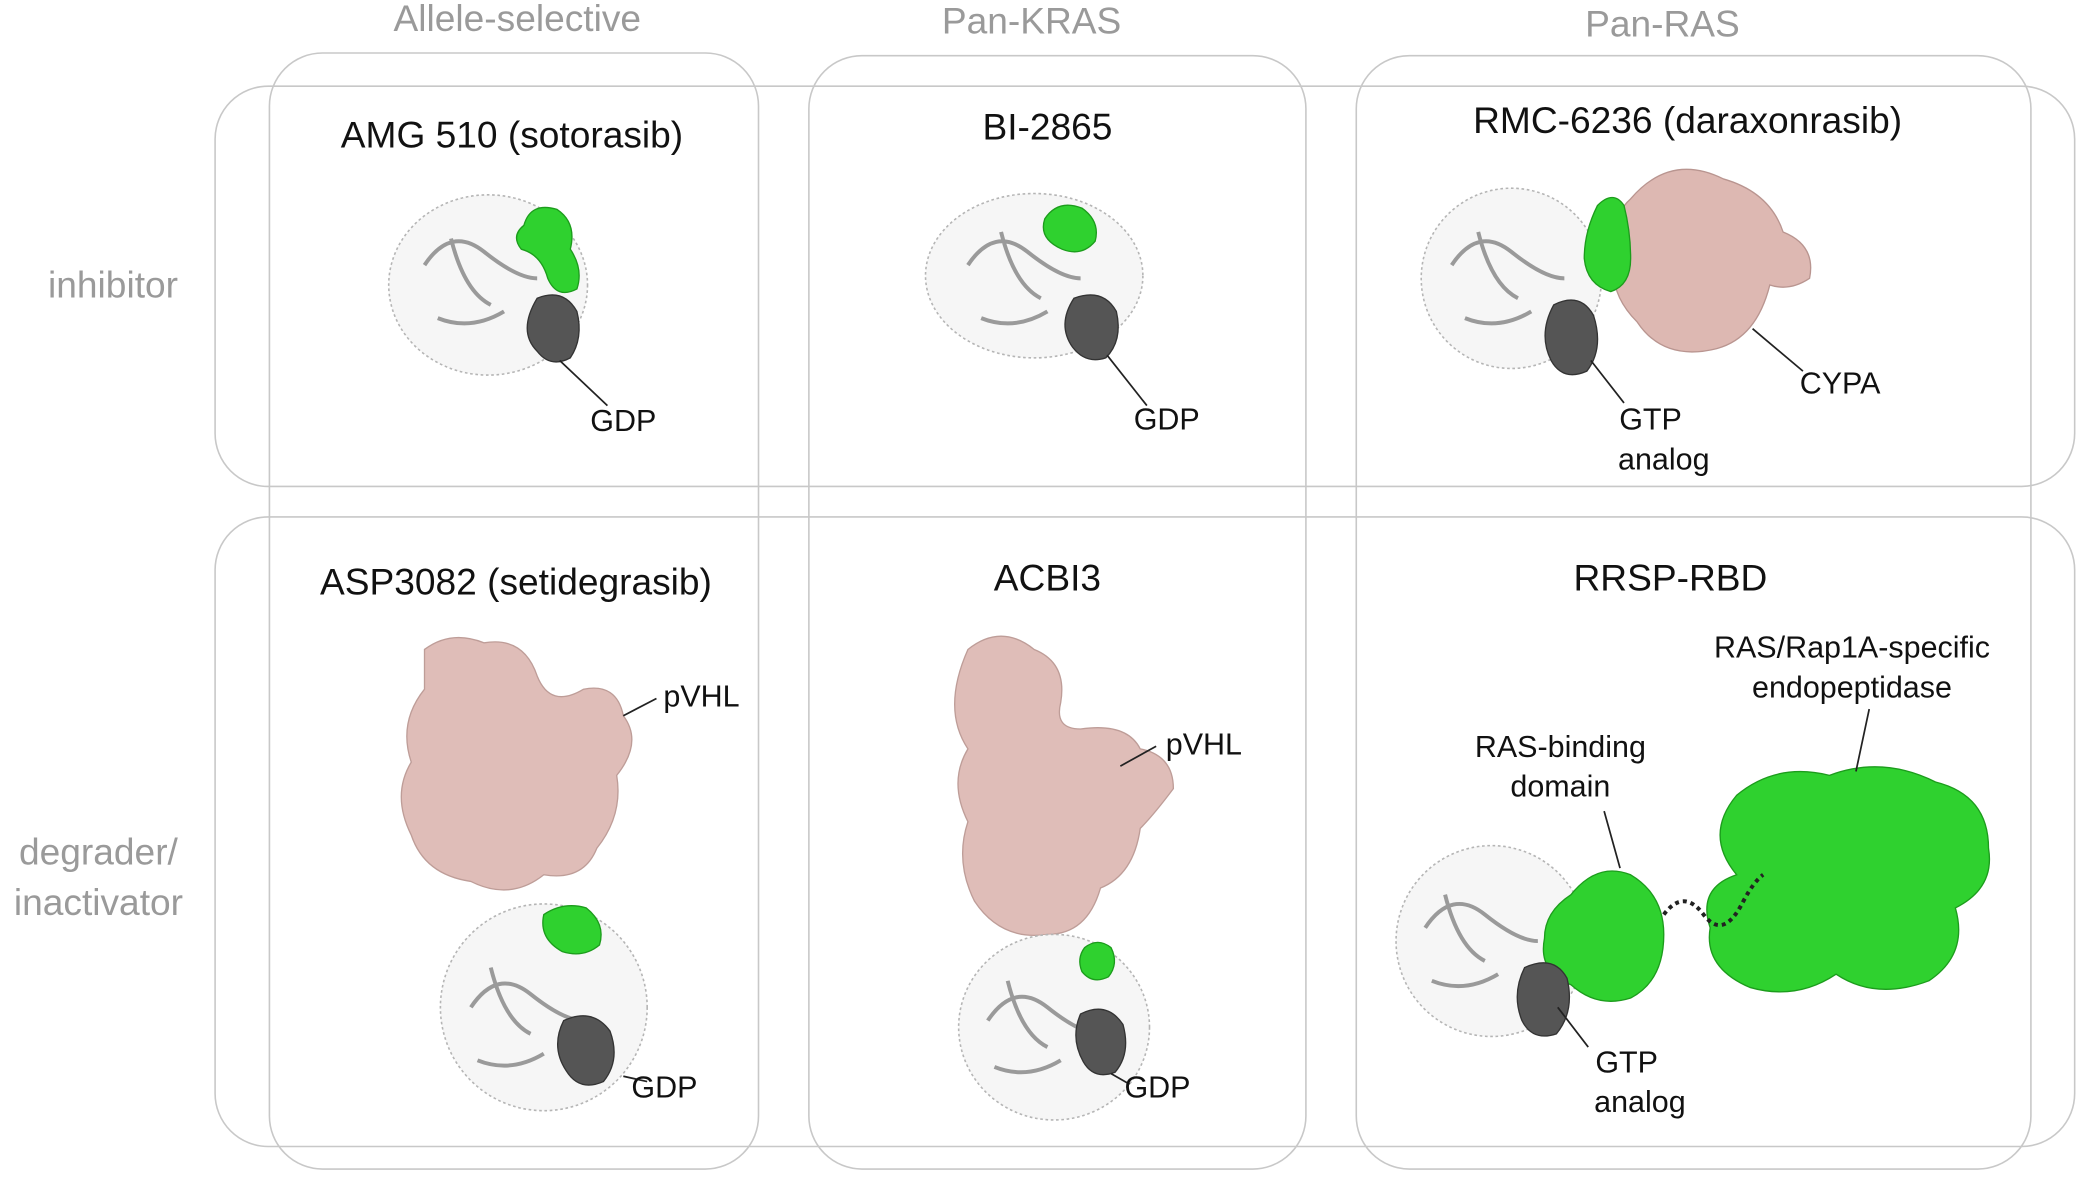 The height and width of the screenshot is (1178, 2079). What do you see at coordinates (98, 902) in the screenshot?
I see `row-header: inactivator` at bounding box center [98, 902].